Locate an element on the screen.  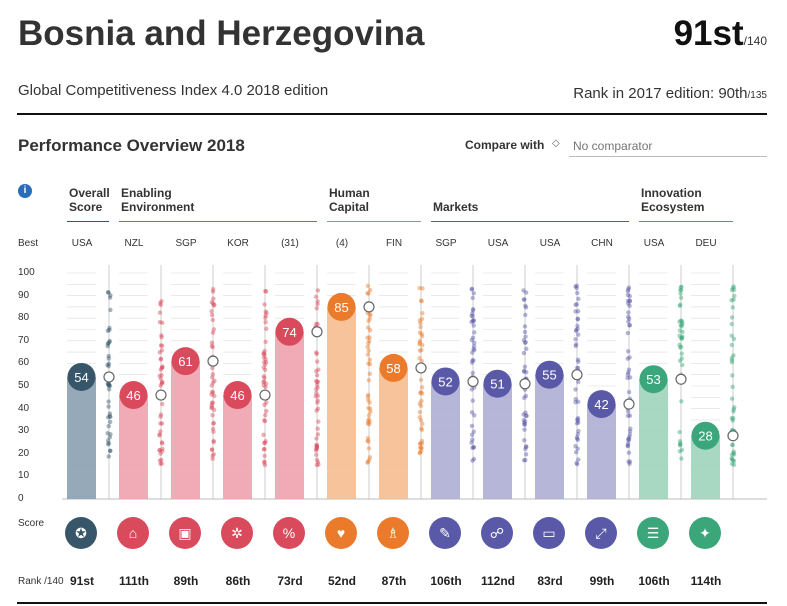
credit-card-icon: ▭ is located at coordinates (549, 533).